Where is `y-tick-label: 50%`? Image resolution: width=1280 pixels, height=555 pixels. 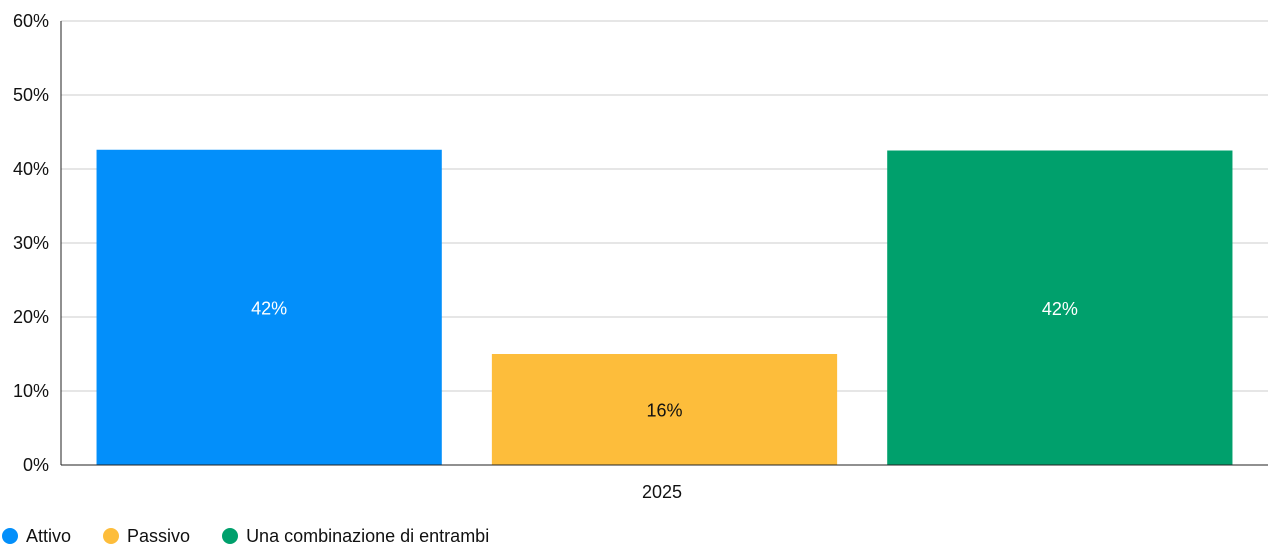
y-tick-label: 50% is located at coordinates (31, 95).